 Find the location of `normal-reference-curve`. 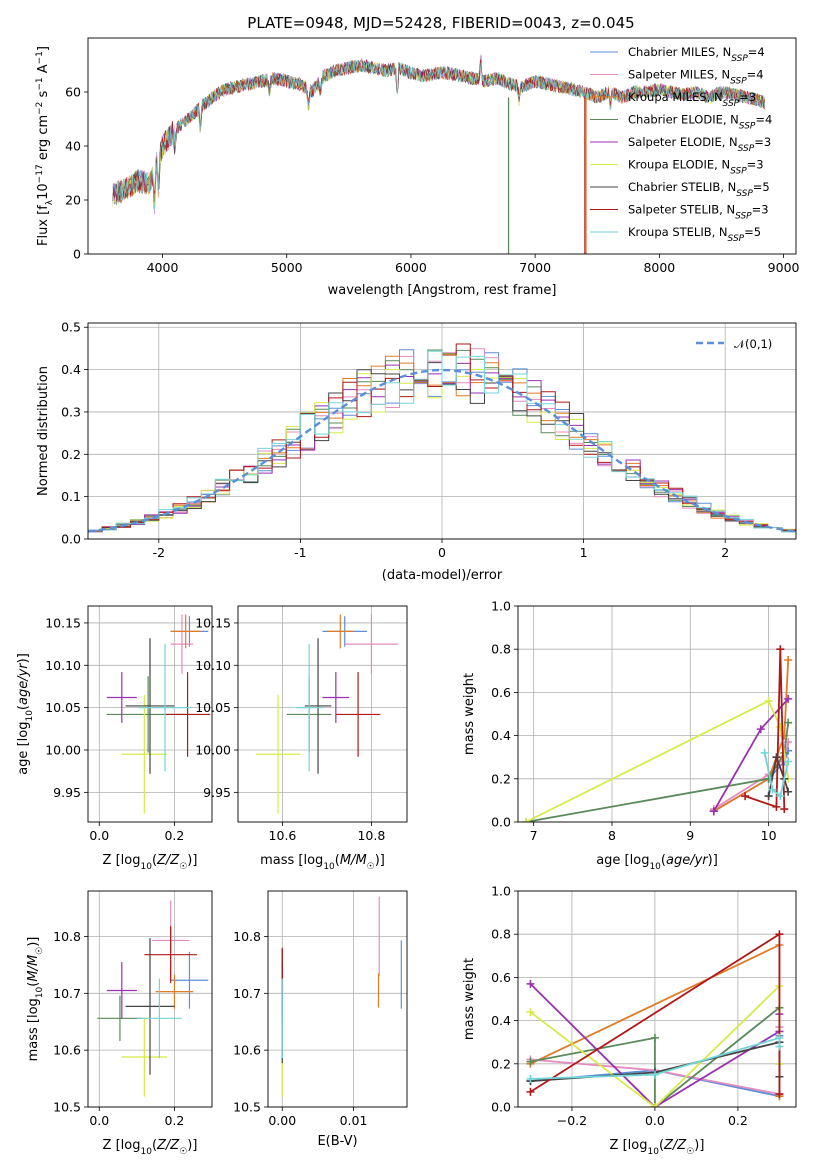

normal-reference-curve is located at coordinates (442, 450).